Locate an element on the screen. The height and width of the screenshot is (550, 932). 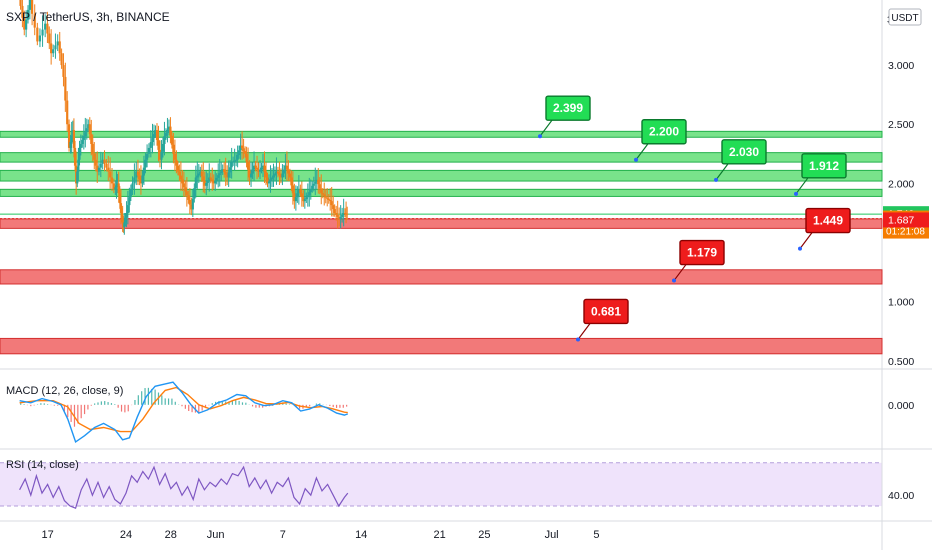
macd-tick-label: 0.000 is located at coordinates (901, 406).